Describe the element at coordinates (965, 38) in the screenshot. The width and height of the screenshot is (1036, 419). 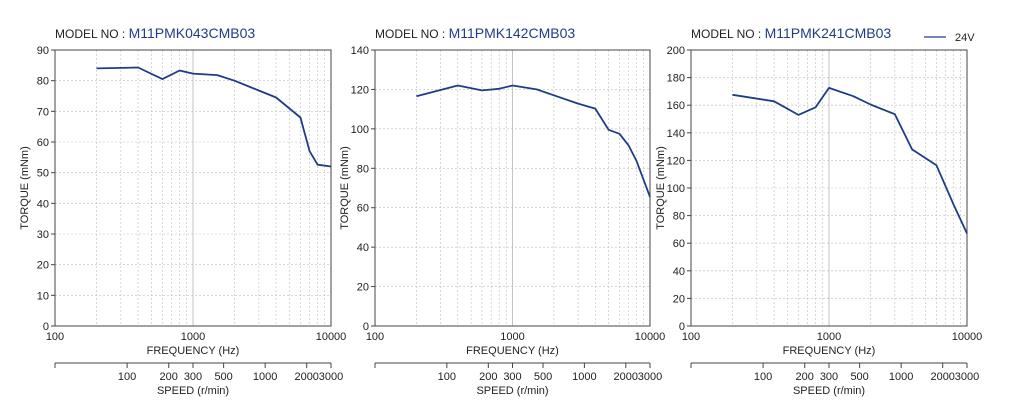
I see `legend-label: 24V` at that location.